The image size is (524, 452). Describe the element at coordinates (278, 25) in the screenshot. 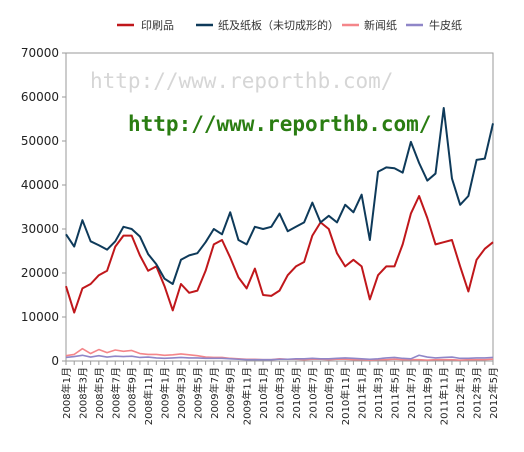

I see `legend-label-series-1: 纸及纸板（未切成形的）` at that location.